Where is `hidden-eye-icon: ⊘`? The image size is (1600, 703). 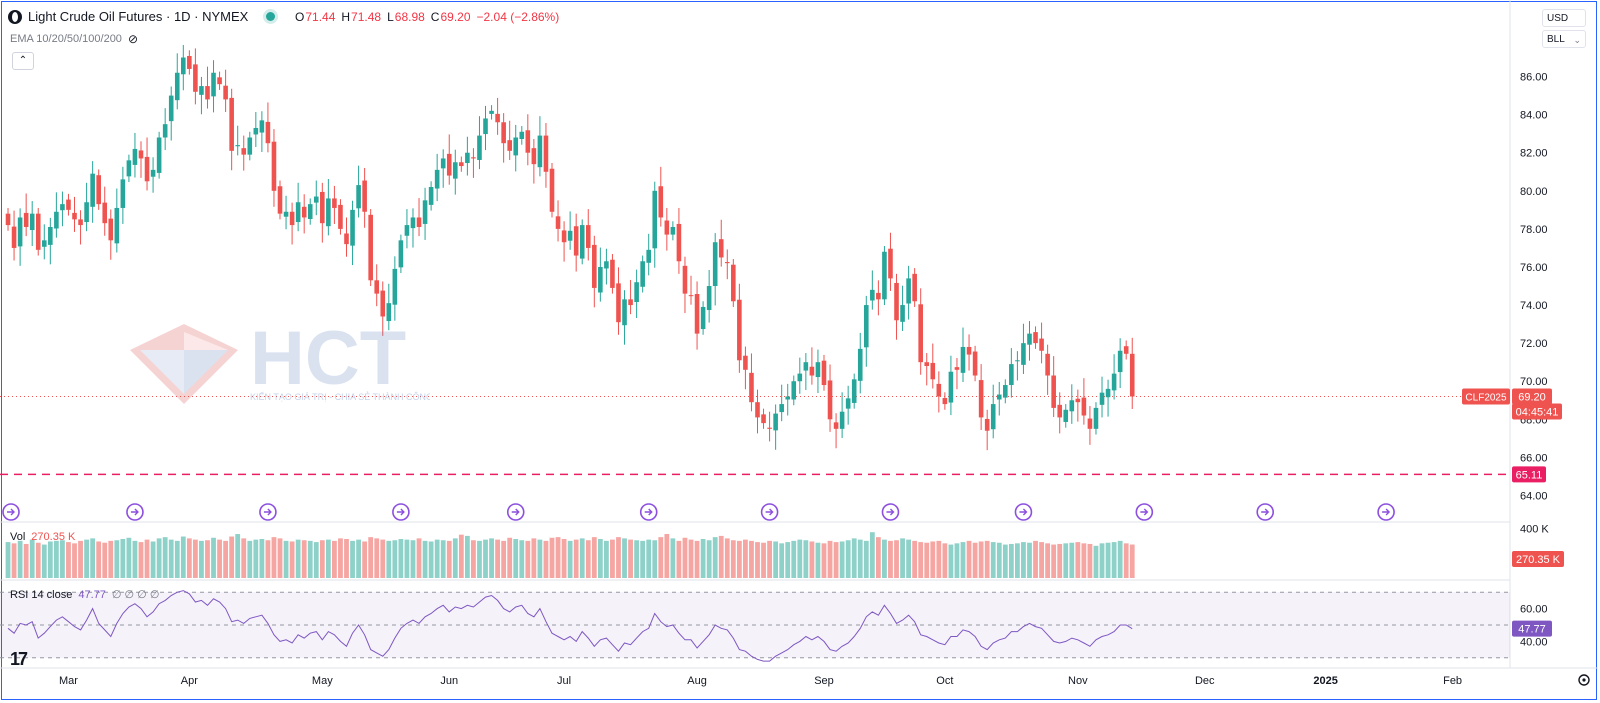
hidden-eye-icon: ⊘ is located at coordinates (132, 39).